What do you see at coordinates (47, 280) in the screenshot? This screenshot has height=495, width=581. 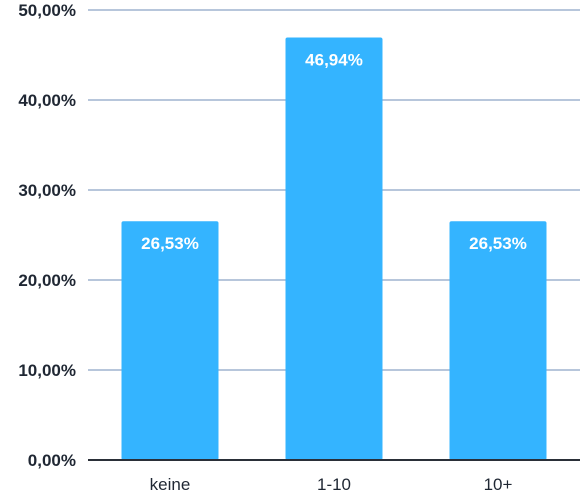 I see `y-tick-label: 20,00%` at bounding box center [47, 280].